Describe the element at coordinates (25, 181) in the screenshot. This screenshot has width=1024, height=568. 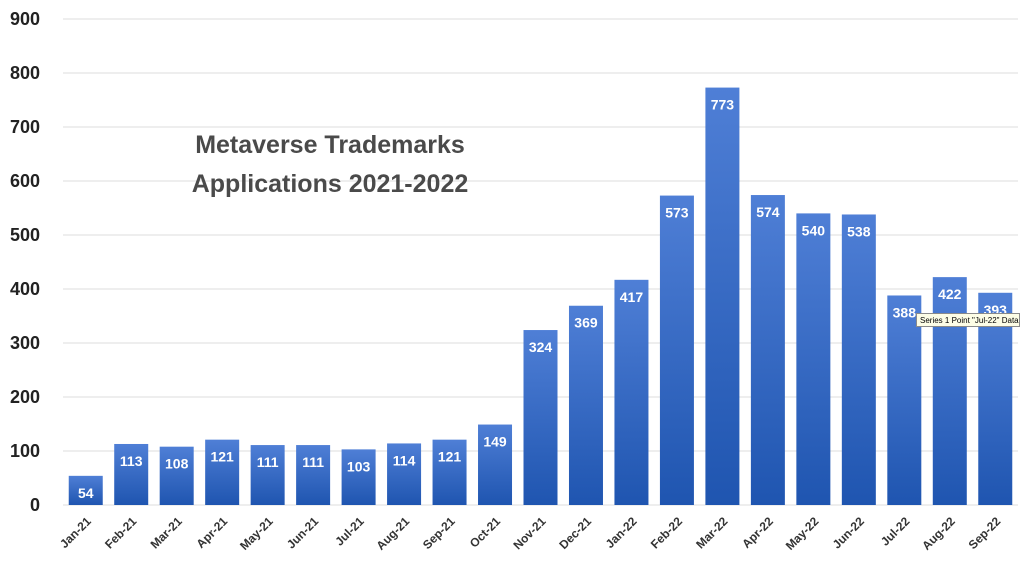
I see `y-tick-label: 600` at that location.